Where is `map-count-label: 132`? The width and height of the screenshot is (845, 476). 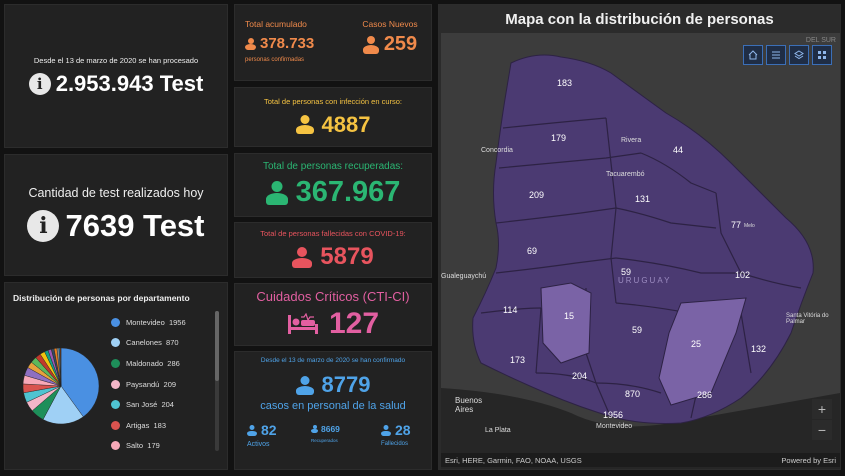 map-count-label: 132 is located at coordinates (759, 349).